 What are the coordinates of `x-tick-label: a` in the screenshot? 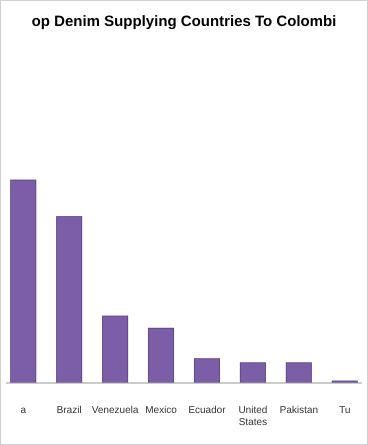 It's located at (23, 410).